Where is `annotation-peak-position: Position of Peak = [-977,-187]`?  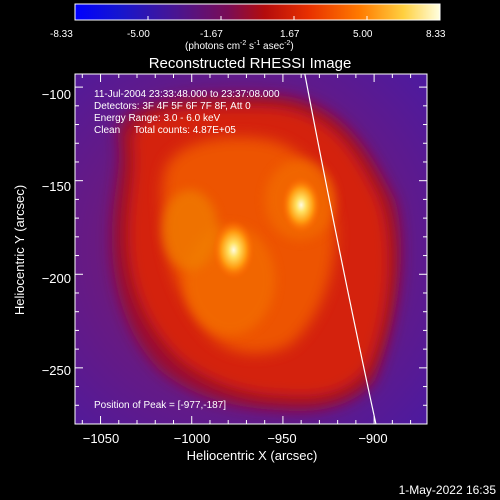 annotation-peak-position: Position of Peak = [-977,-187] is located at coordinates (160, 405).